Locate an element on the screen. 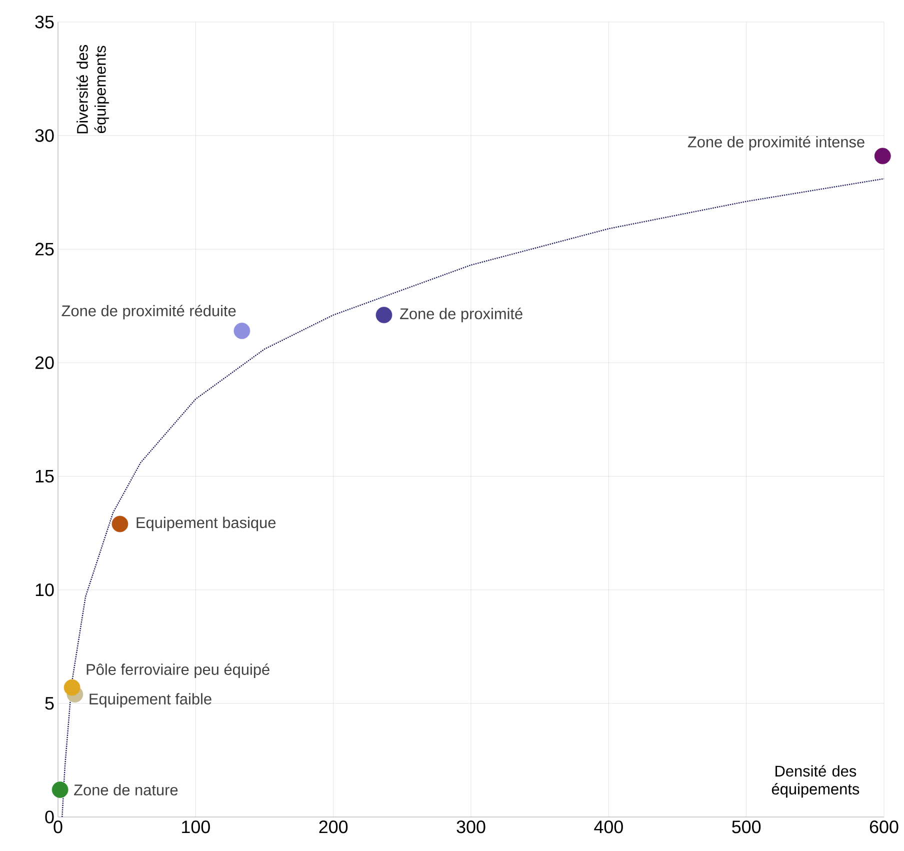 Image resolution: width=904 pixels, height=851 pixels. y-tick-label: 20 is located at coordinates (44, 363).